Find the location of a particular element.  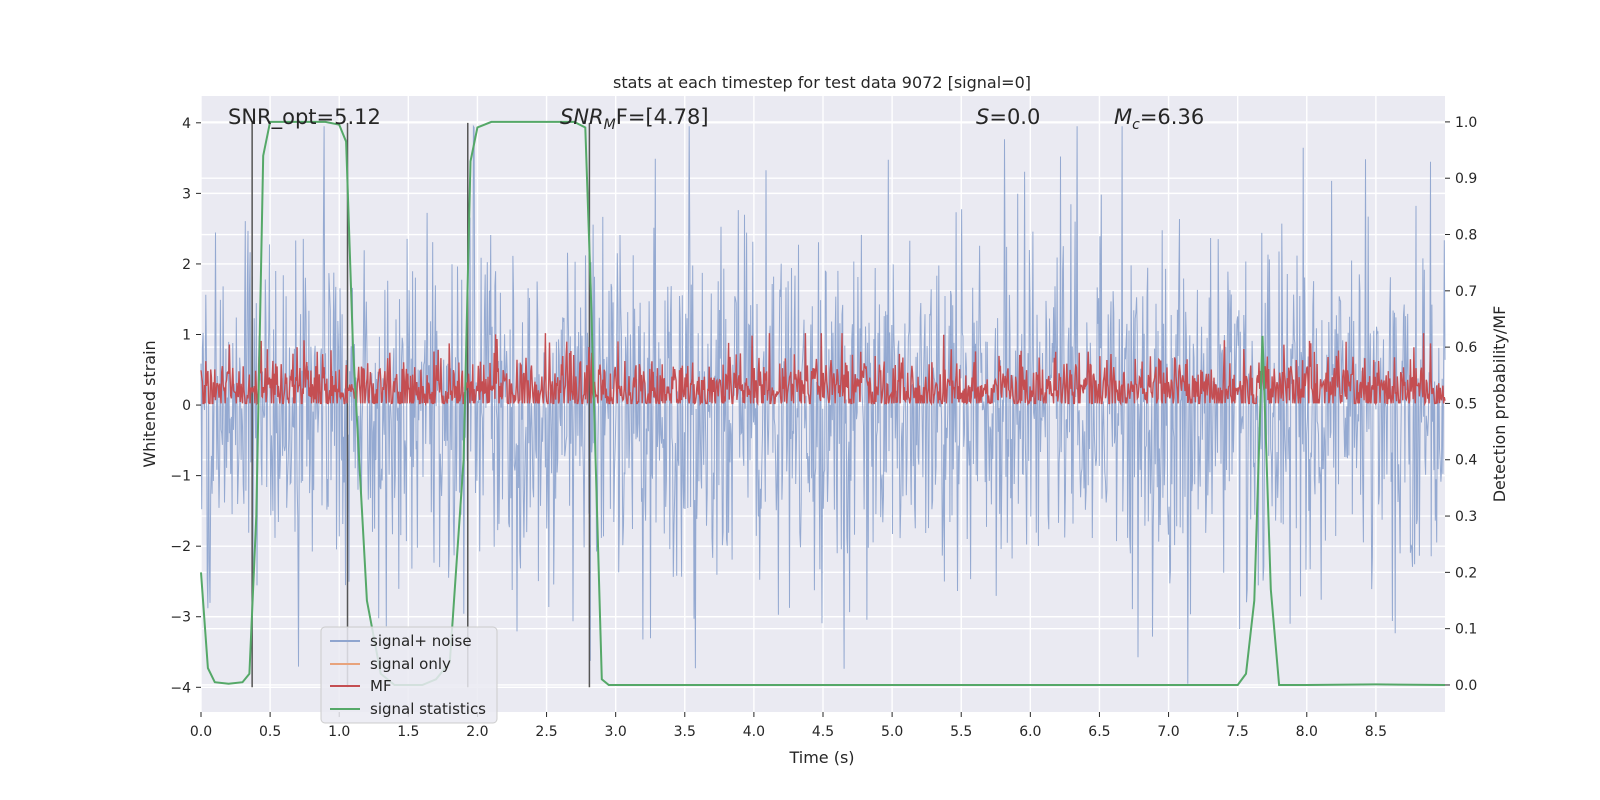

annotation-s-value: =0.0 is located at coordinates (1014, 117).